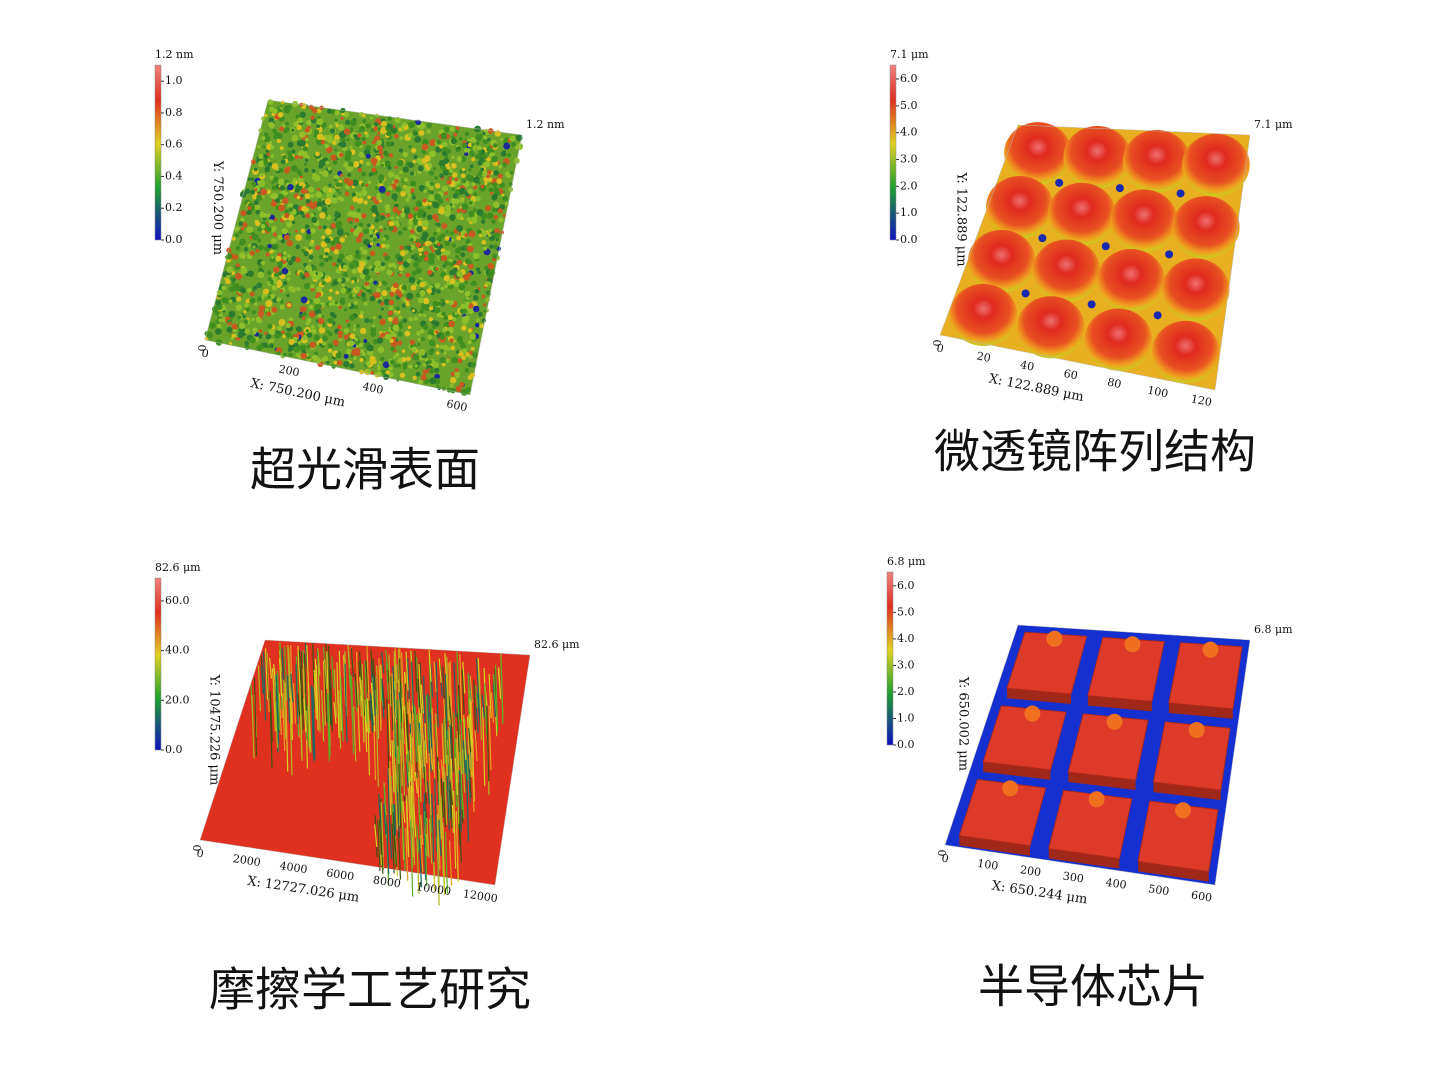 Image resolution: width=1440 pixels, height=1080 pixels. What do you see at coordinates (941, 853) in the screenshot?
I see `y-tick-label: 0` at bounding box center [941, 853].